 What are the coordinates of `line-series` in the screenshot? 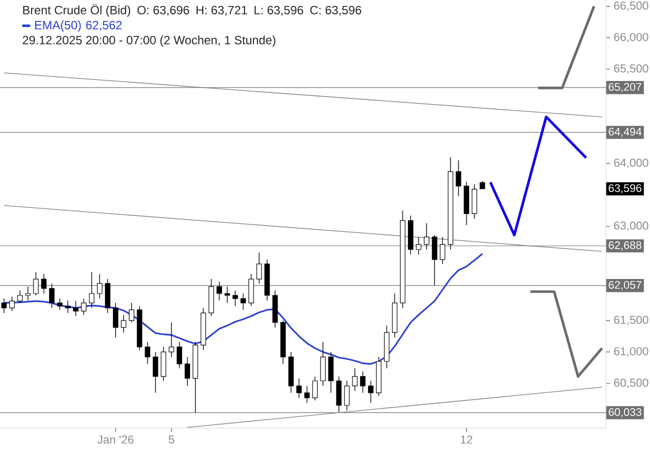 It's located at (538, 176).